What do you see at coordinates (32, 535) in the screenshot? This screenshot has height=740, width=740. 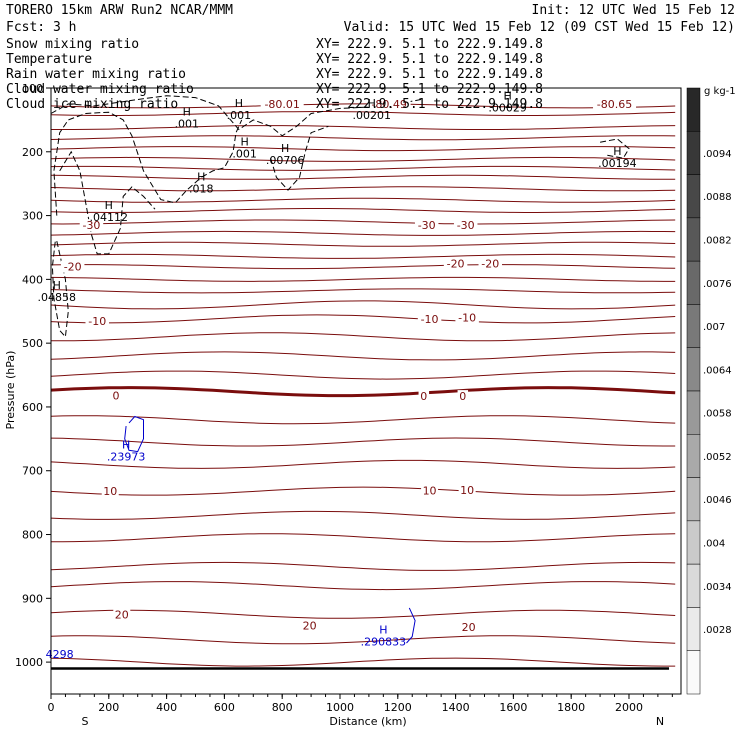 I see `y-tick-label: 800` at bounding box center [32, 535].